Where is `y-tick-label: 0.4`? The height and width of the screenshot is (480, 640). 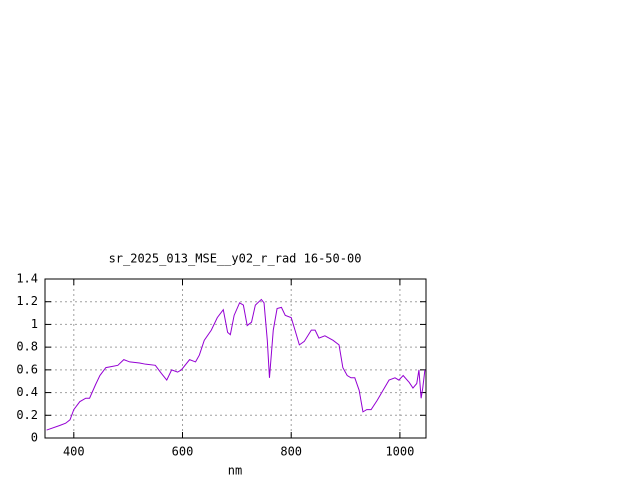 y-tick-label: 0.4 is located at coordinates (27, 392).